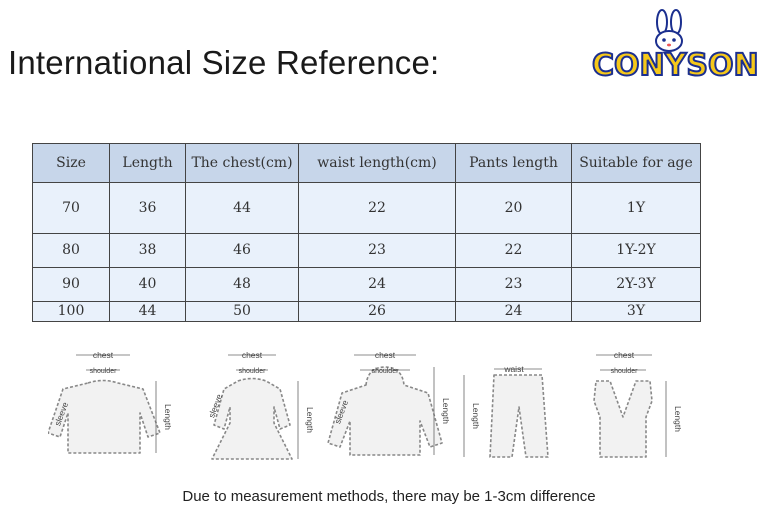 Image resolution: width=778 pixels, height=520 pixels. What do you see at coordinates (377, 163) in the screenshot?
I see `header-waist-length: waist length(cm)` at bounding box center [377, 163].